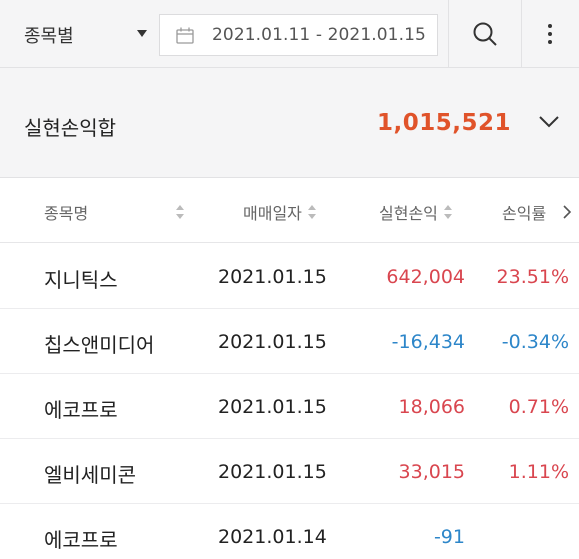 The height and width of the screenshot is (559, 579). I want to click on stock-name: 지니틱스, so click(81, 280).